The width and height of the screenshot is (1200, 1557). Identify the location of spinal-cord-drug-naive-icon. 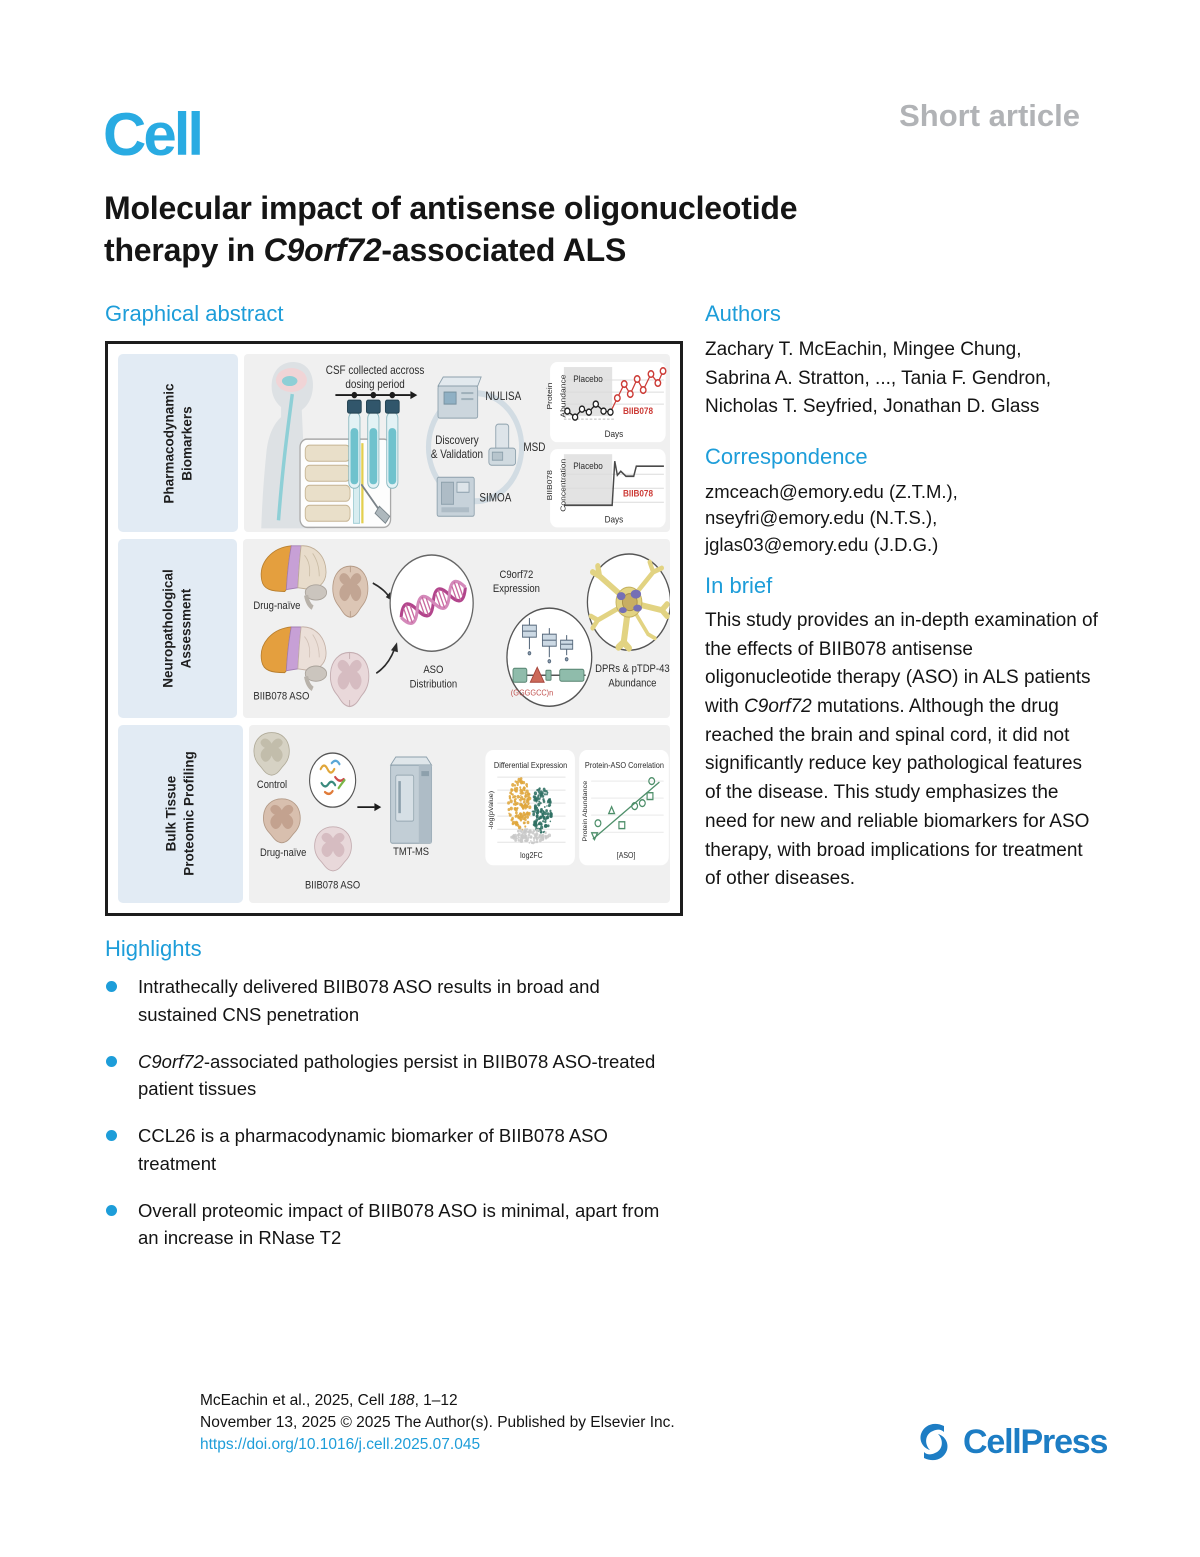
(349, 592).